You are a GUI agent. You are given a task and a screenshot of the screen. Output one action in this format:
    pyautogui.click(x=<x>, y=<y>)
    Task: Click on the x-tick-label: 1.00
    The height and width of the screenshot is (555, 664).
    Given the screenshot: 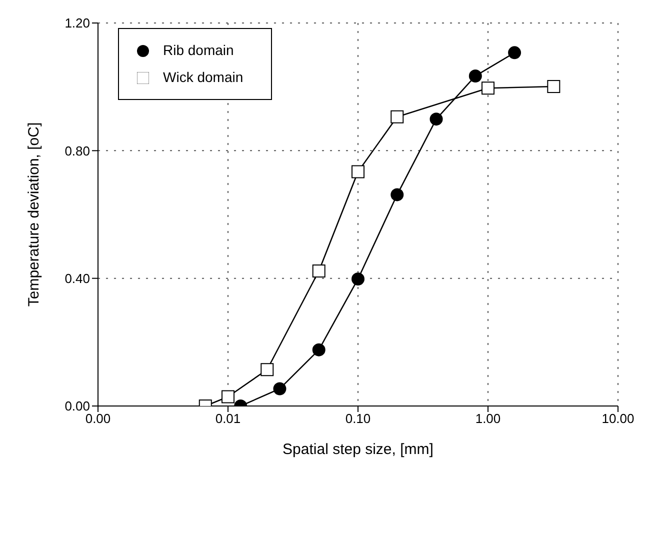 What is the action you would take?
    pyautogui.click(x=488, y=418)
    